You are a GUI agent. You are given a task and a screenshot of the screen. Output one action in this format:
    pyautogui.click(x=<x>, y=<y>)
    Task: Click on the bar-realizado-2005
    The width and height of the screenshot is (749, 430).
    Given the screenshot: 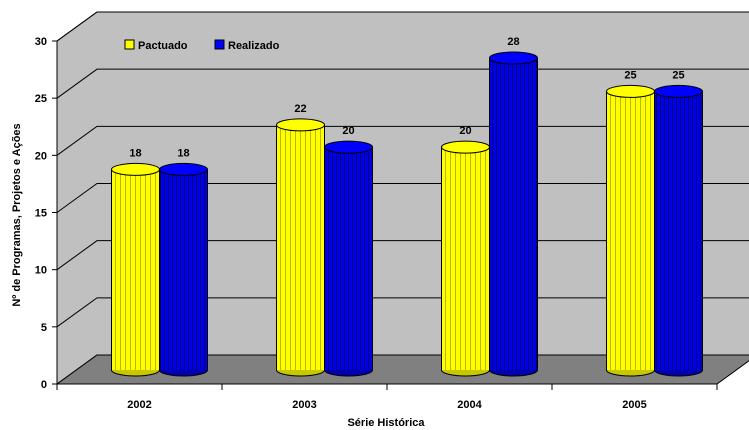 What is the action you would take?
    pyautogui.click(x=678, y=230)
    